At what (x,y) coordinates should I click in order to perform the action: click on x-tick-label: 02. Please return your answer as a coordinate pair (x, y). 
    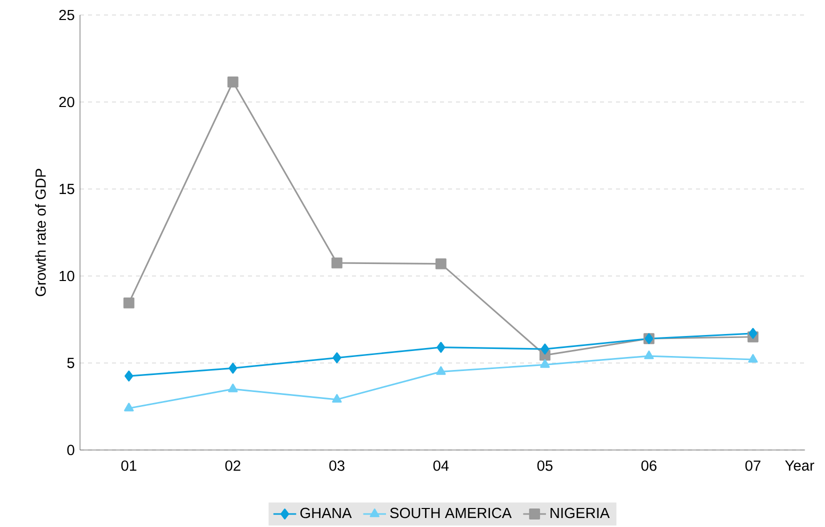
    Looking at the image, I should click on (232, 465).